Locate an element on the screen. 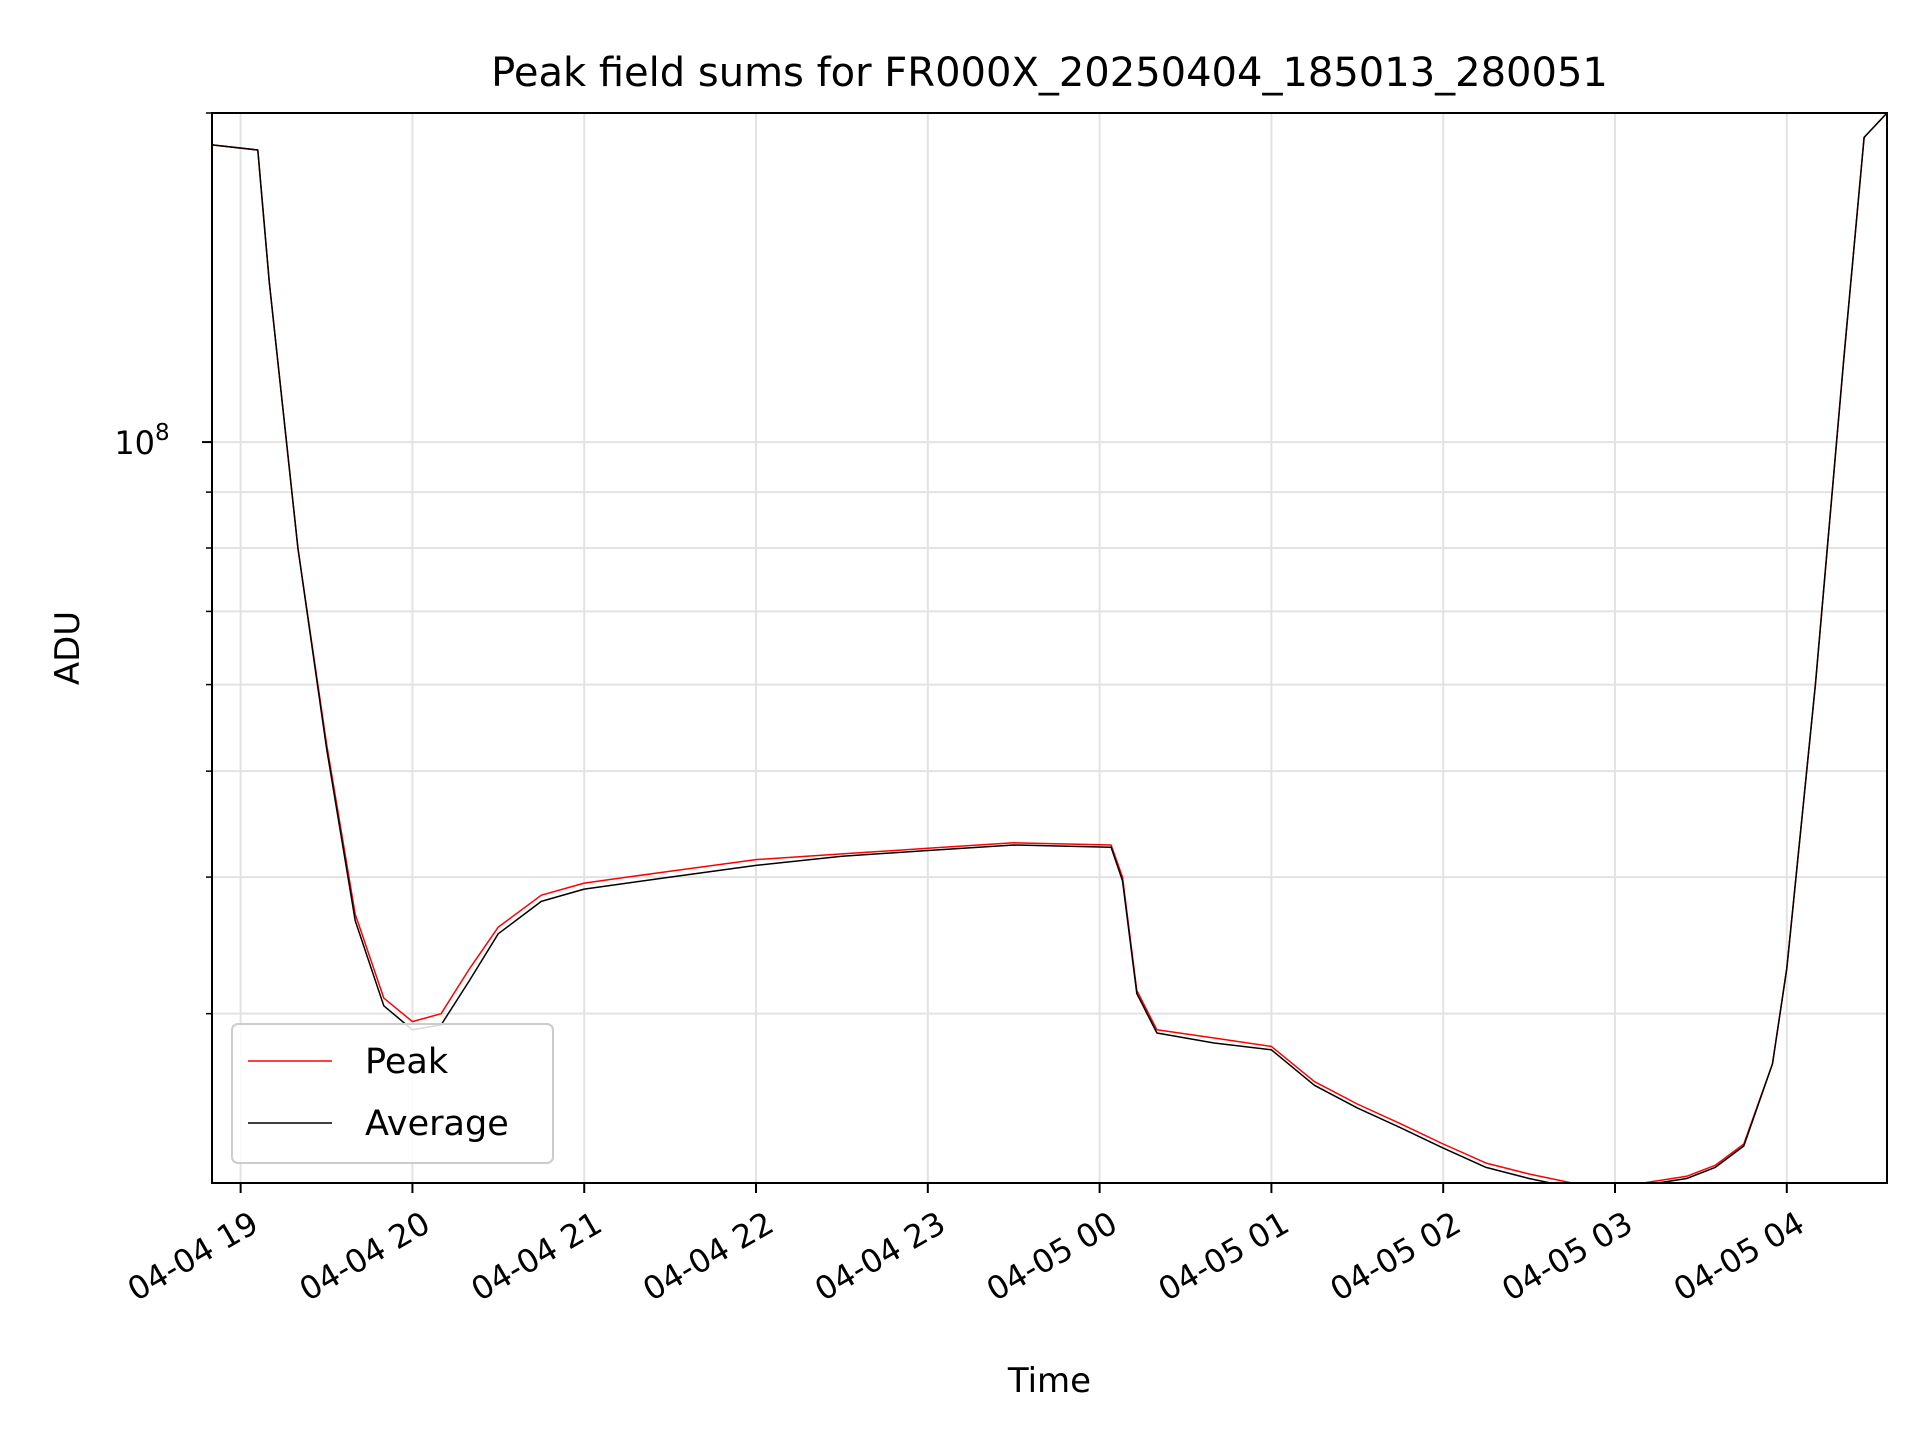  y-axis-label: ADU is located at coordinates (68, 648).